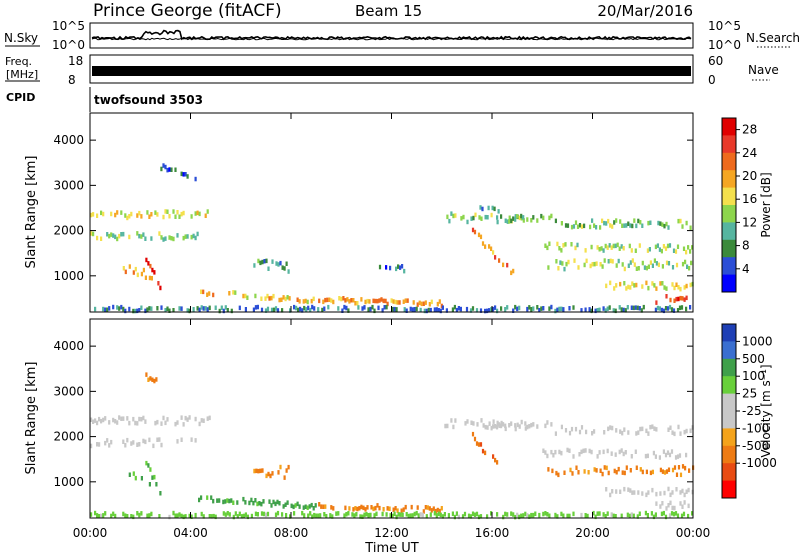 This screenshot has height=554, width=800. I want to click on colorbar-tick-label: 1000, so click(757, 341).